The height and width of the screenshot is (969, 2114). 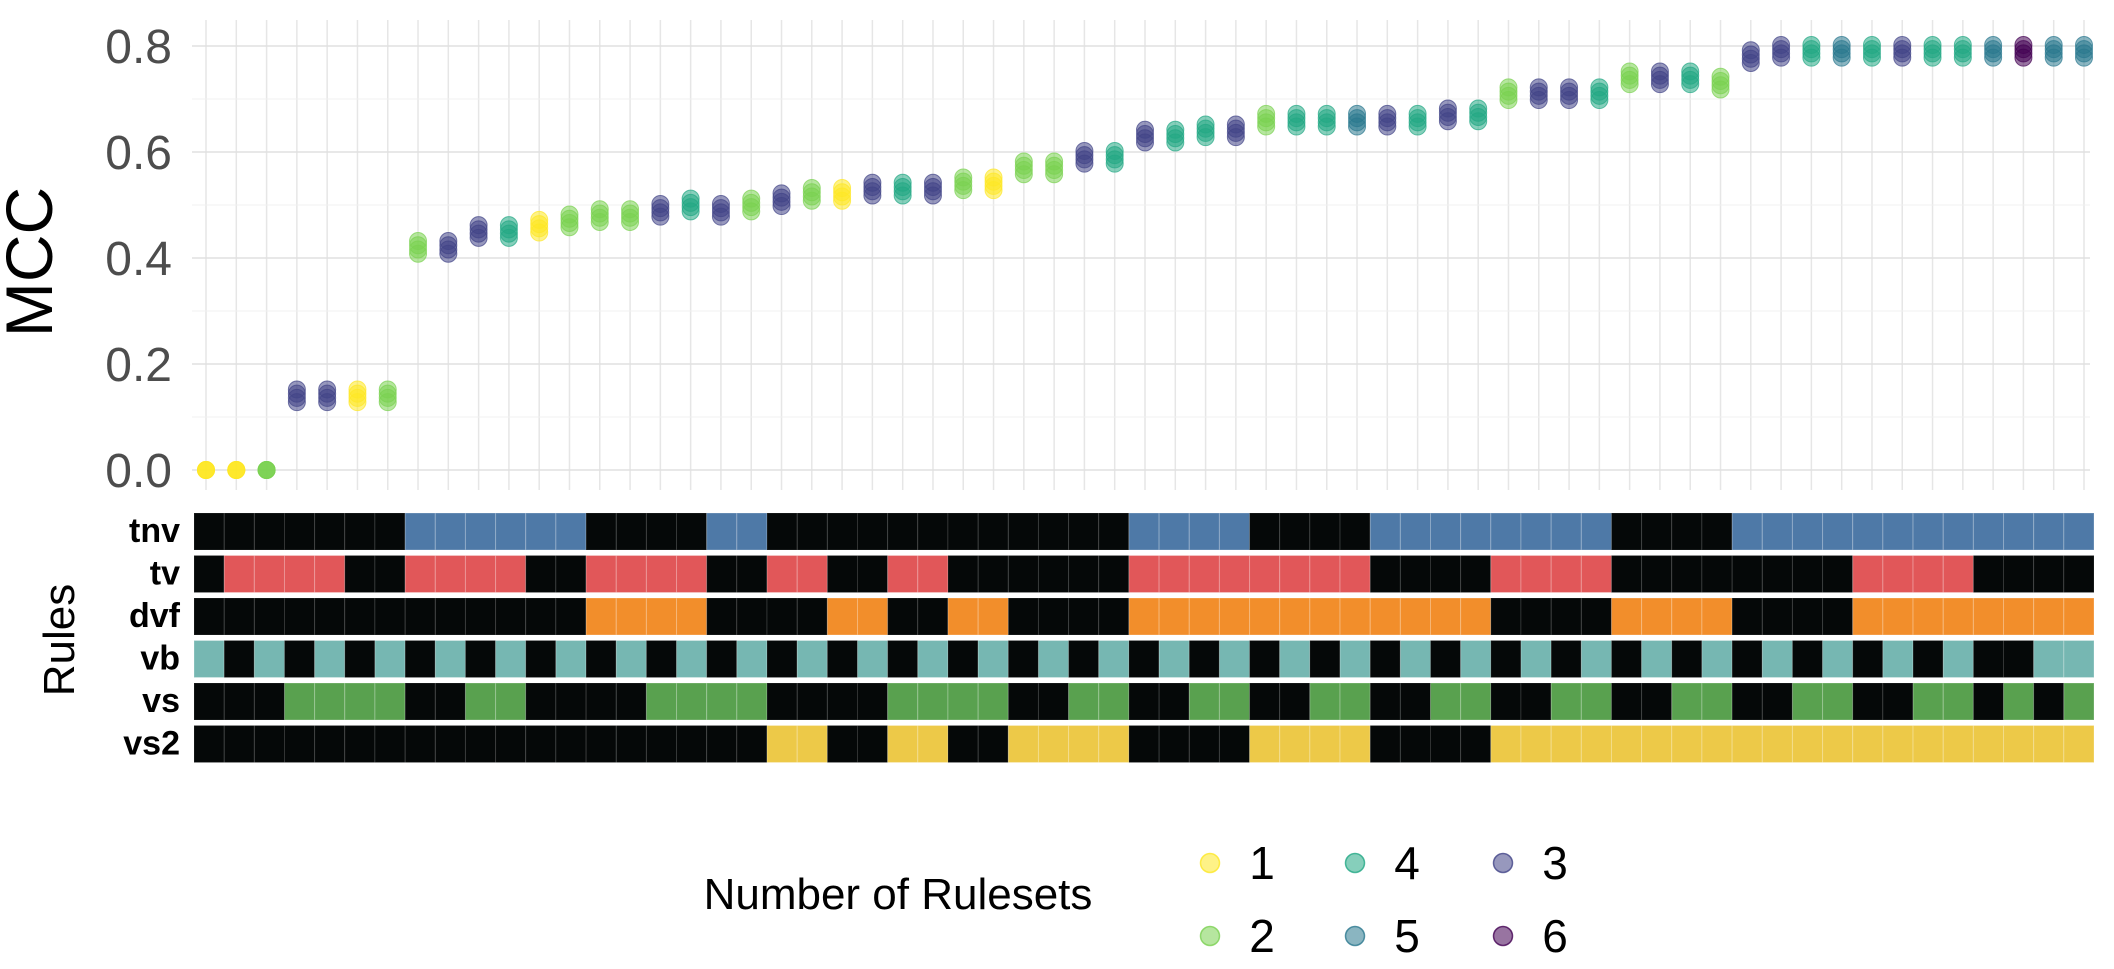 What do you see at coordinates (138, 471) in the screenshot?
I see `y-tick-label: 0.0` at bounding box center [138, 471].